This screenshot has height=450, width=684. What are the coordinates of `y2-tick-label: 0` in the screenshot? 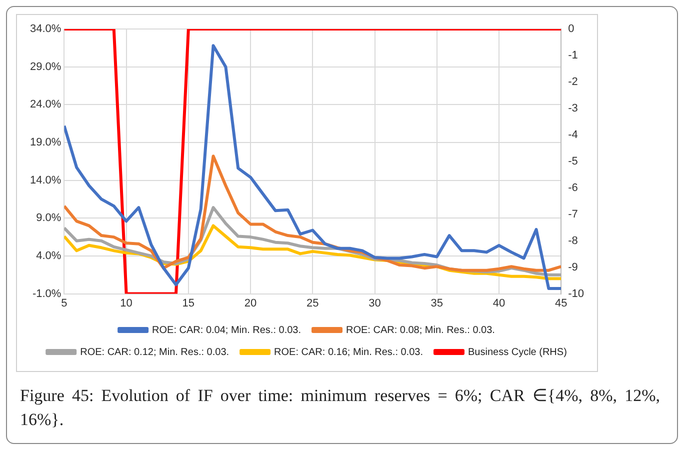 It's located at (571, 29).